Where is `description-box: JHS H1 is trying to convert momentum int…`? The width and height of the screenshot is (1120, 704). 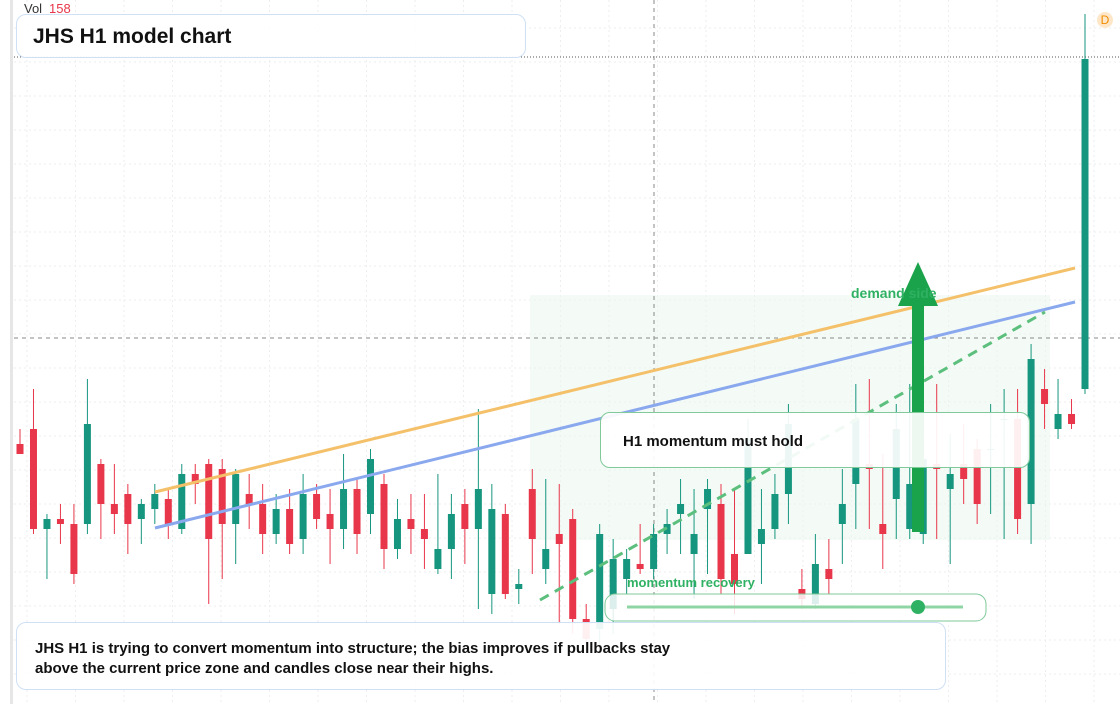
description-box: JHS H1 is trying to convert momentum int… is located at coordinates (481, 656).